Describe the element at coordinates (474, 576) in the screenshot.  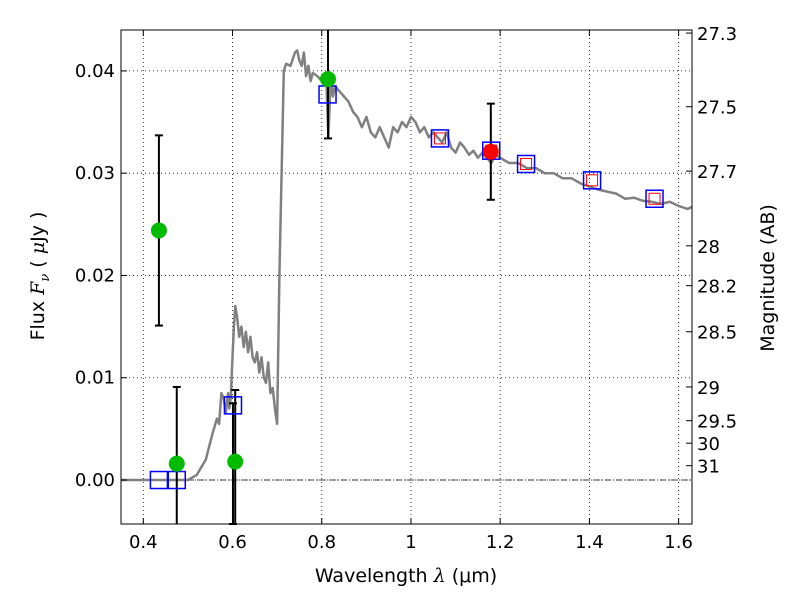
I see `x-axis-unit: (μm)` at that location.